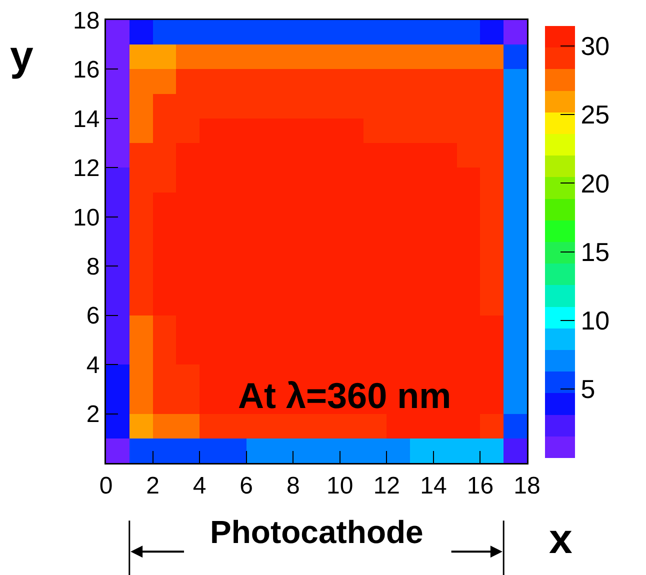 Image resolution: width=646 pixels, height=575 pixels. What do you see at coordinates (345, 395) in the screenshot?
I see `annotation: At λ=360 nm` at bounding box center [345, 395].